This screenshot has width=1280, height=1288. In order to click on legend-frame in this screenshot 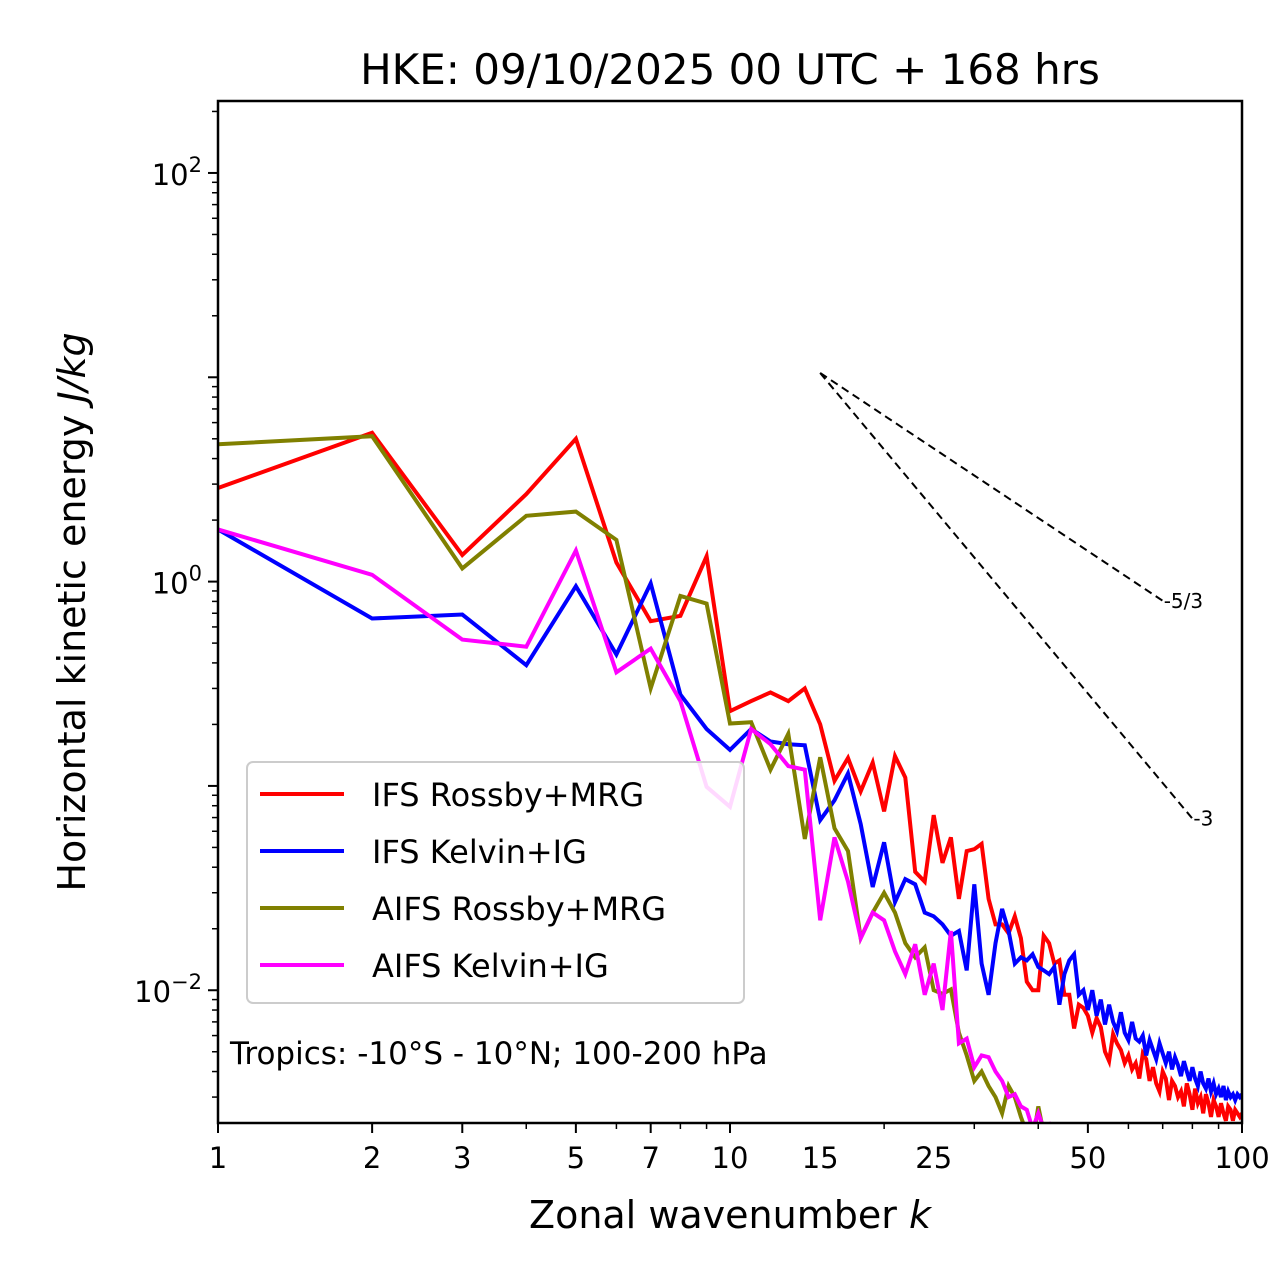, I will do `click(495, 882)`.